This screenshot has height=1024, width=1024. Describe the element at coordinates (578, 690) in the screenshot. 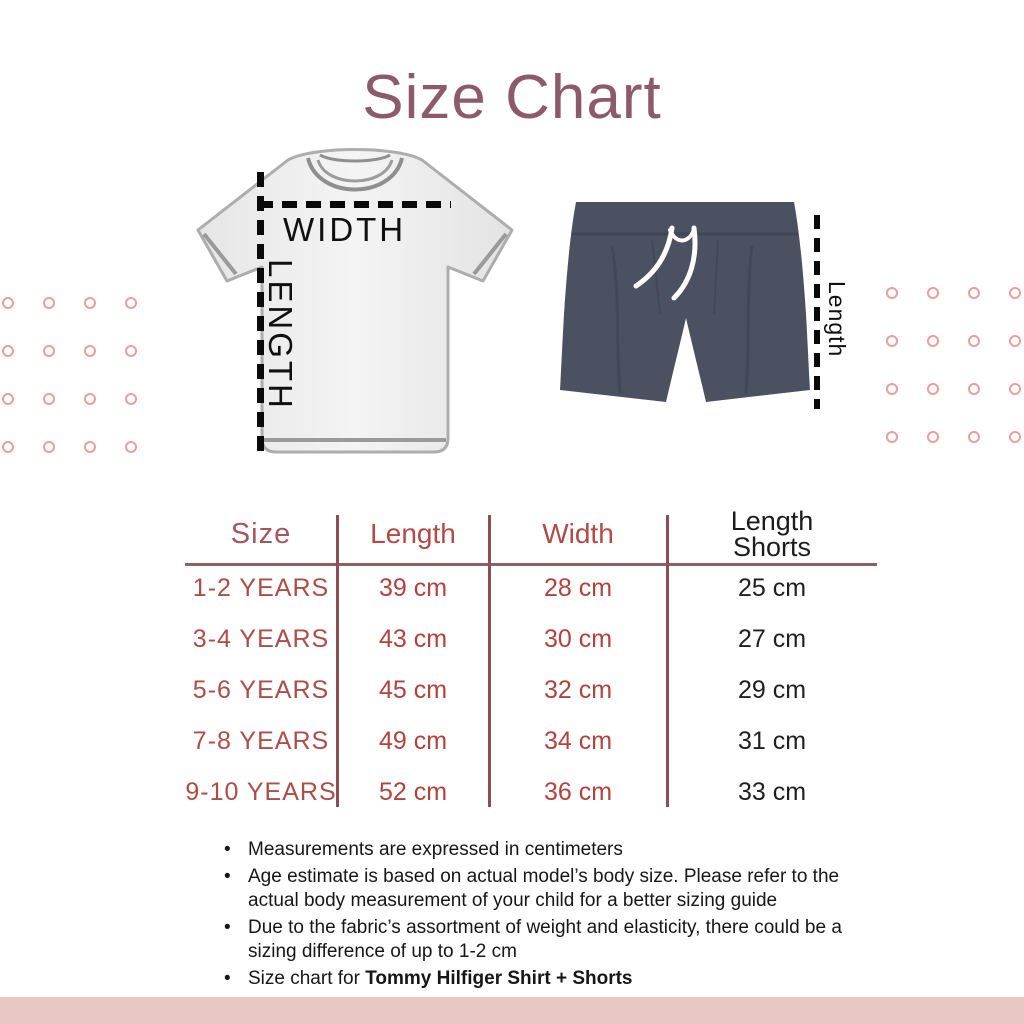

I see `width-cell: 32 cm` at that location.